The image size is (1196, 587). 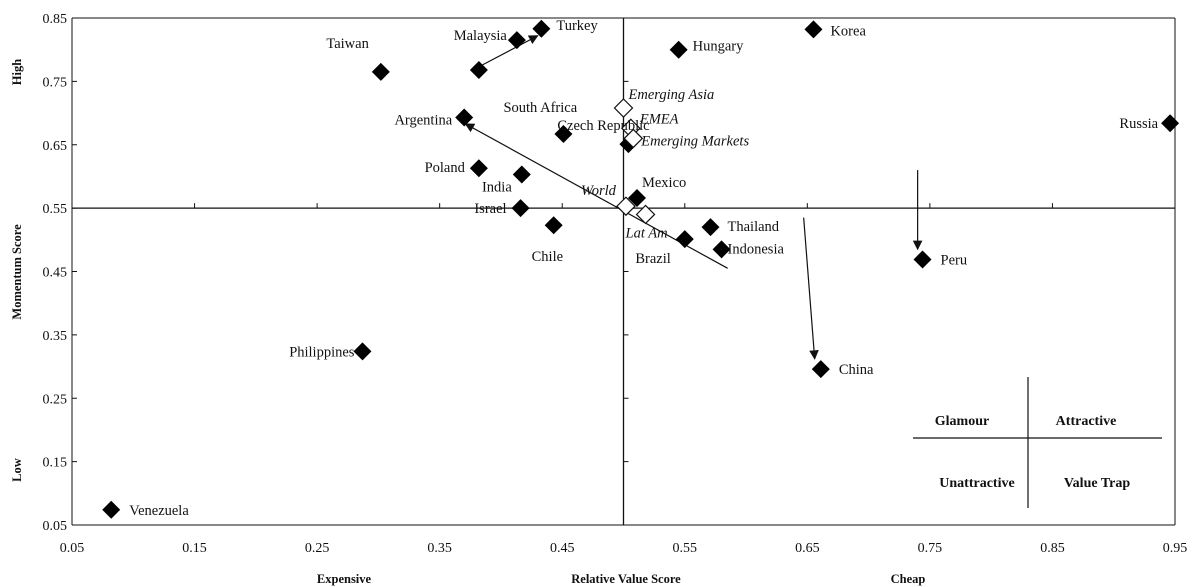 I want to click on point-unlabeled, so click(x=478, y=69).